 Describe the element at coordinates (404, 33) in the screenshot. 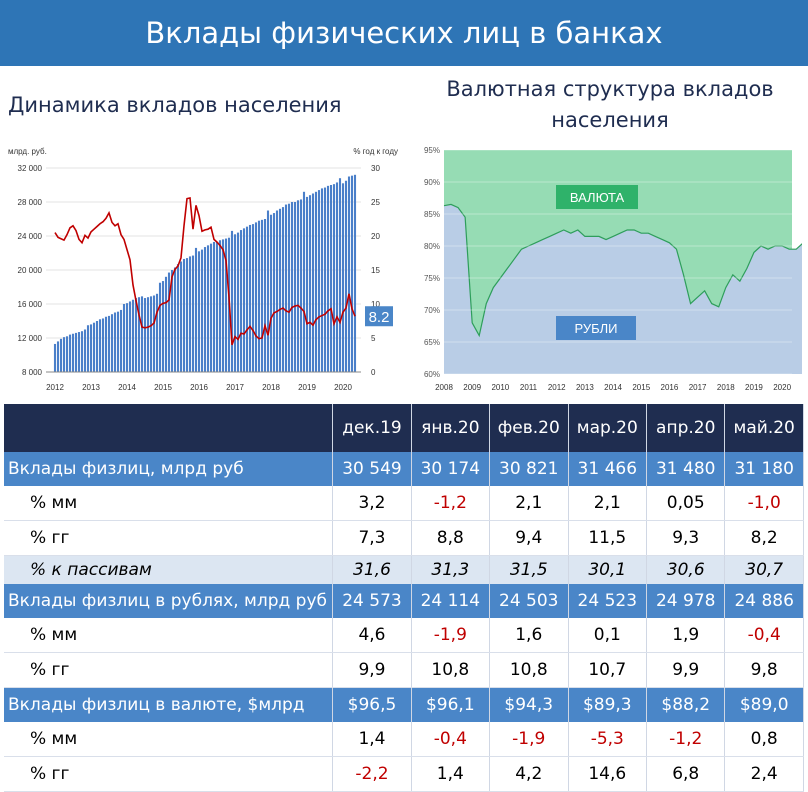

I see `page-title: Вклады физических лиц в банках` at that location.